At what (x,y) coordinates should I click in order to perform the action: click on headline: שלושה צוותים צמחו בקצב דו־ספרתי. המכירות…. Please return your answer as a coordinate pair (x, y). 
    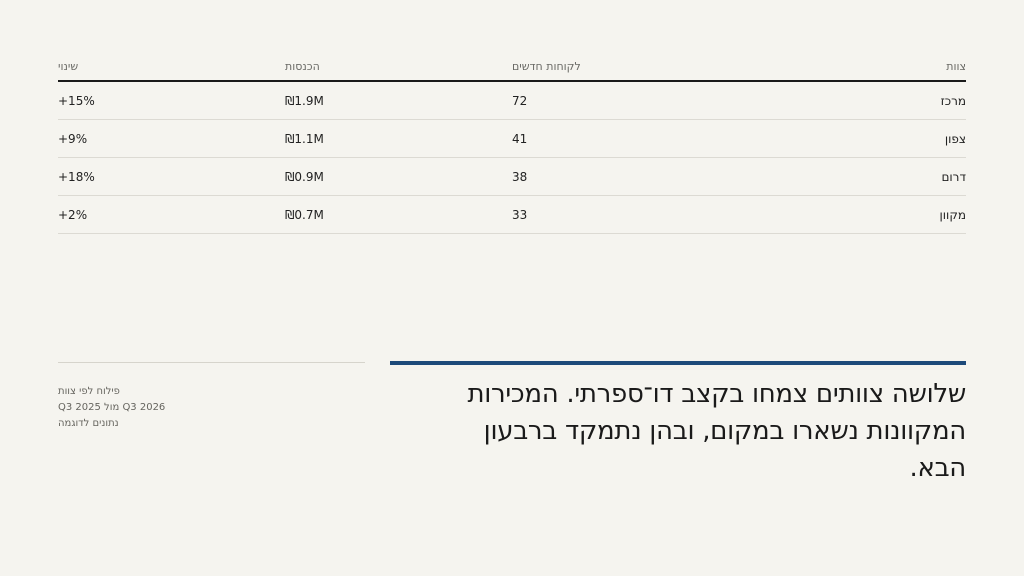
    Looking at the image, I should click on (716, 431).